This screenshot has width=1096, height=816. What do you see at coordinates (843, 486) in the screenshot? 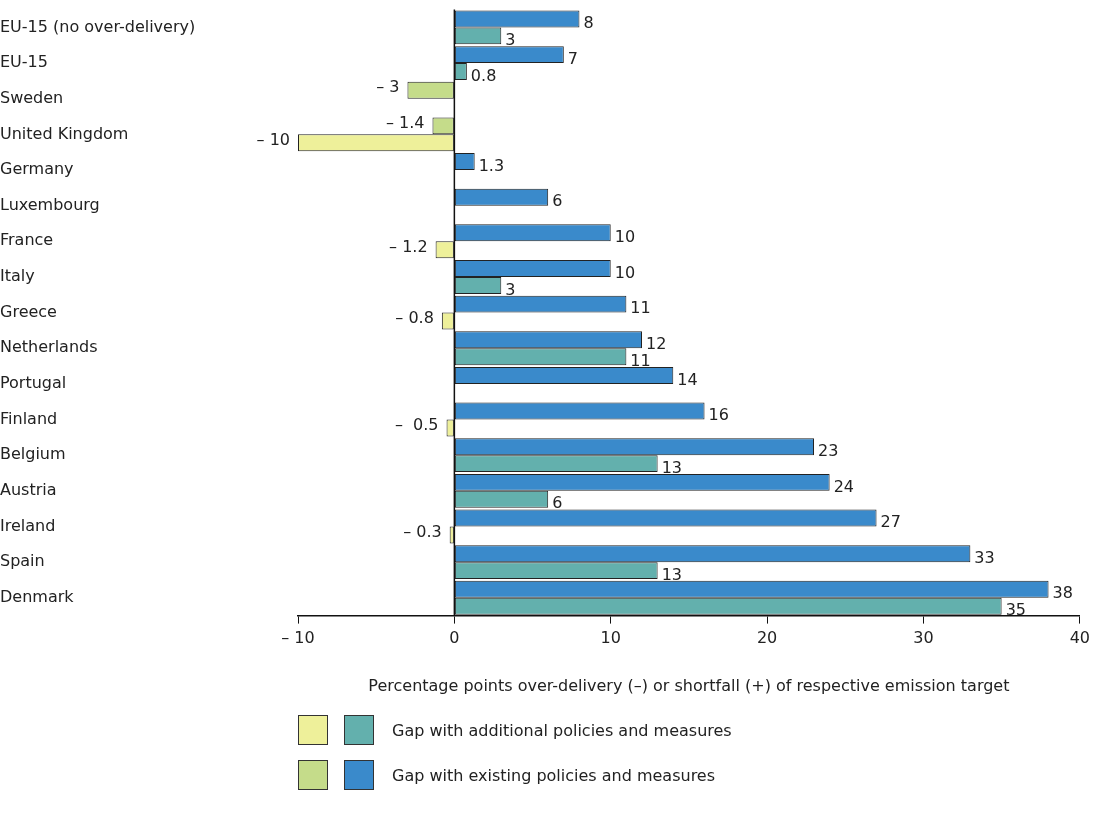
I see `data-label: 24` at bounding box center [843, 486].